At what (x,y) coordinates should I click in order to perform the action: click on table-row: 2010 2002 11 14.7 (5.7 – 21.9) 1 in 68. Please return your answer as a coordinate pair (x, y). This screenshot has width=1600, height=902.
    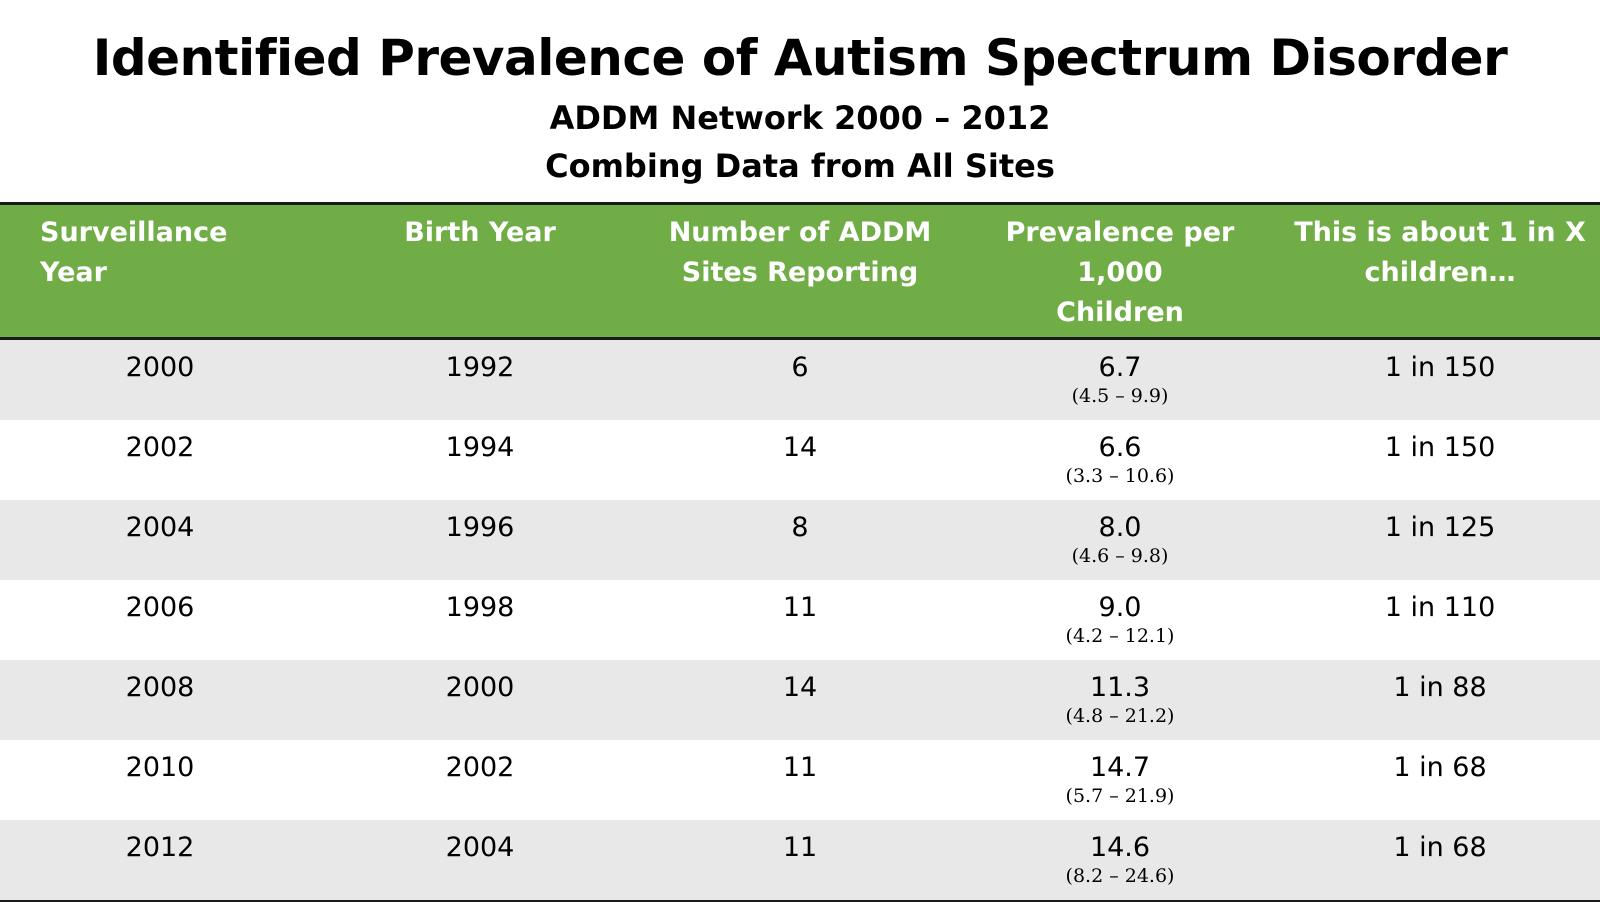
    Looking at the image, I should click on (800, 780).